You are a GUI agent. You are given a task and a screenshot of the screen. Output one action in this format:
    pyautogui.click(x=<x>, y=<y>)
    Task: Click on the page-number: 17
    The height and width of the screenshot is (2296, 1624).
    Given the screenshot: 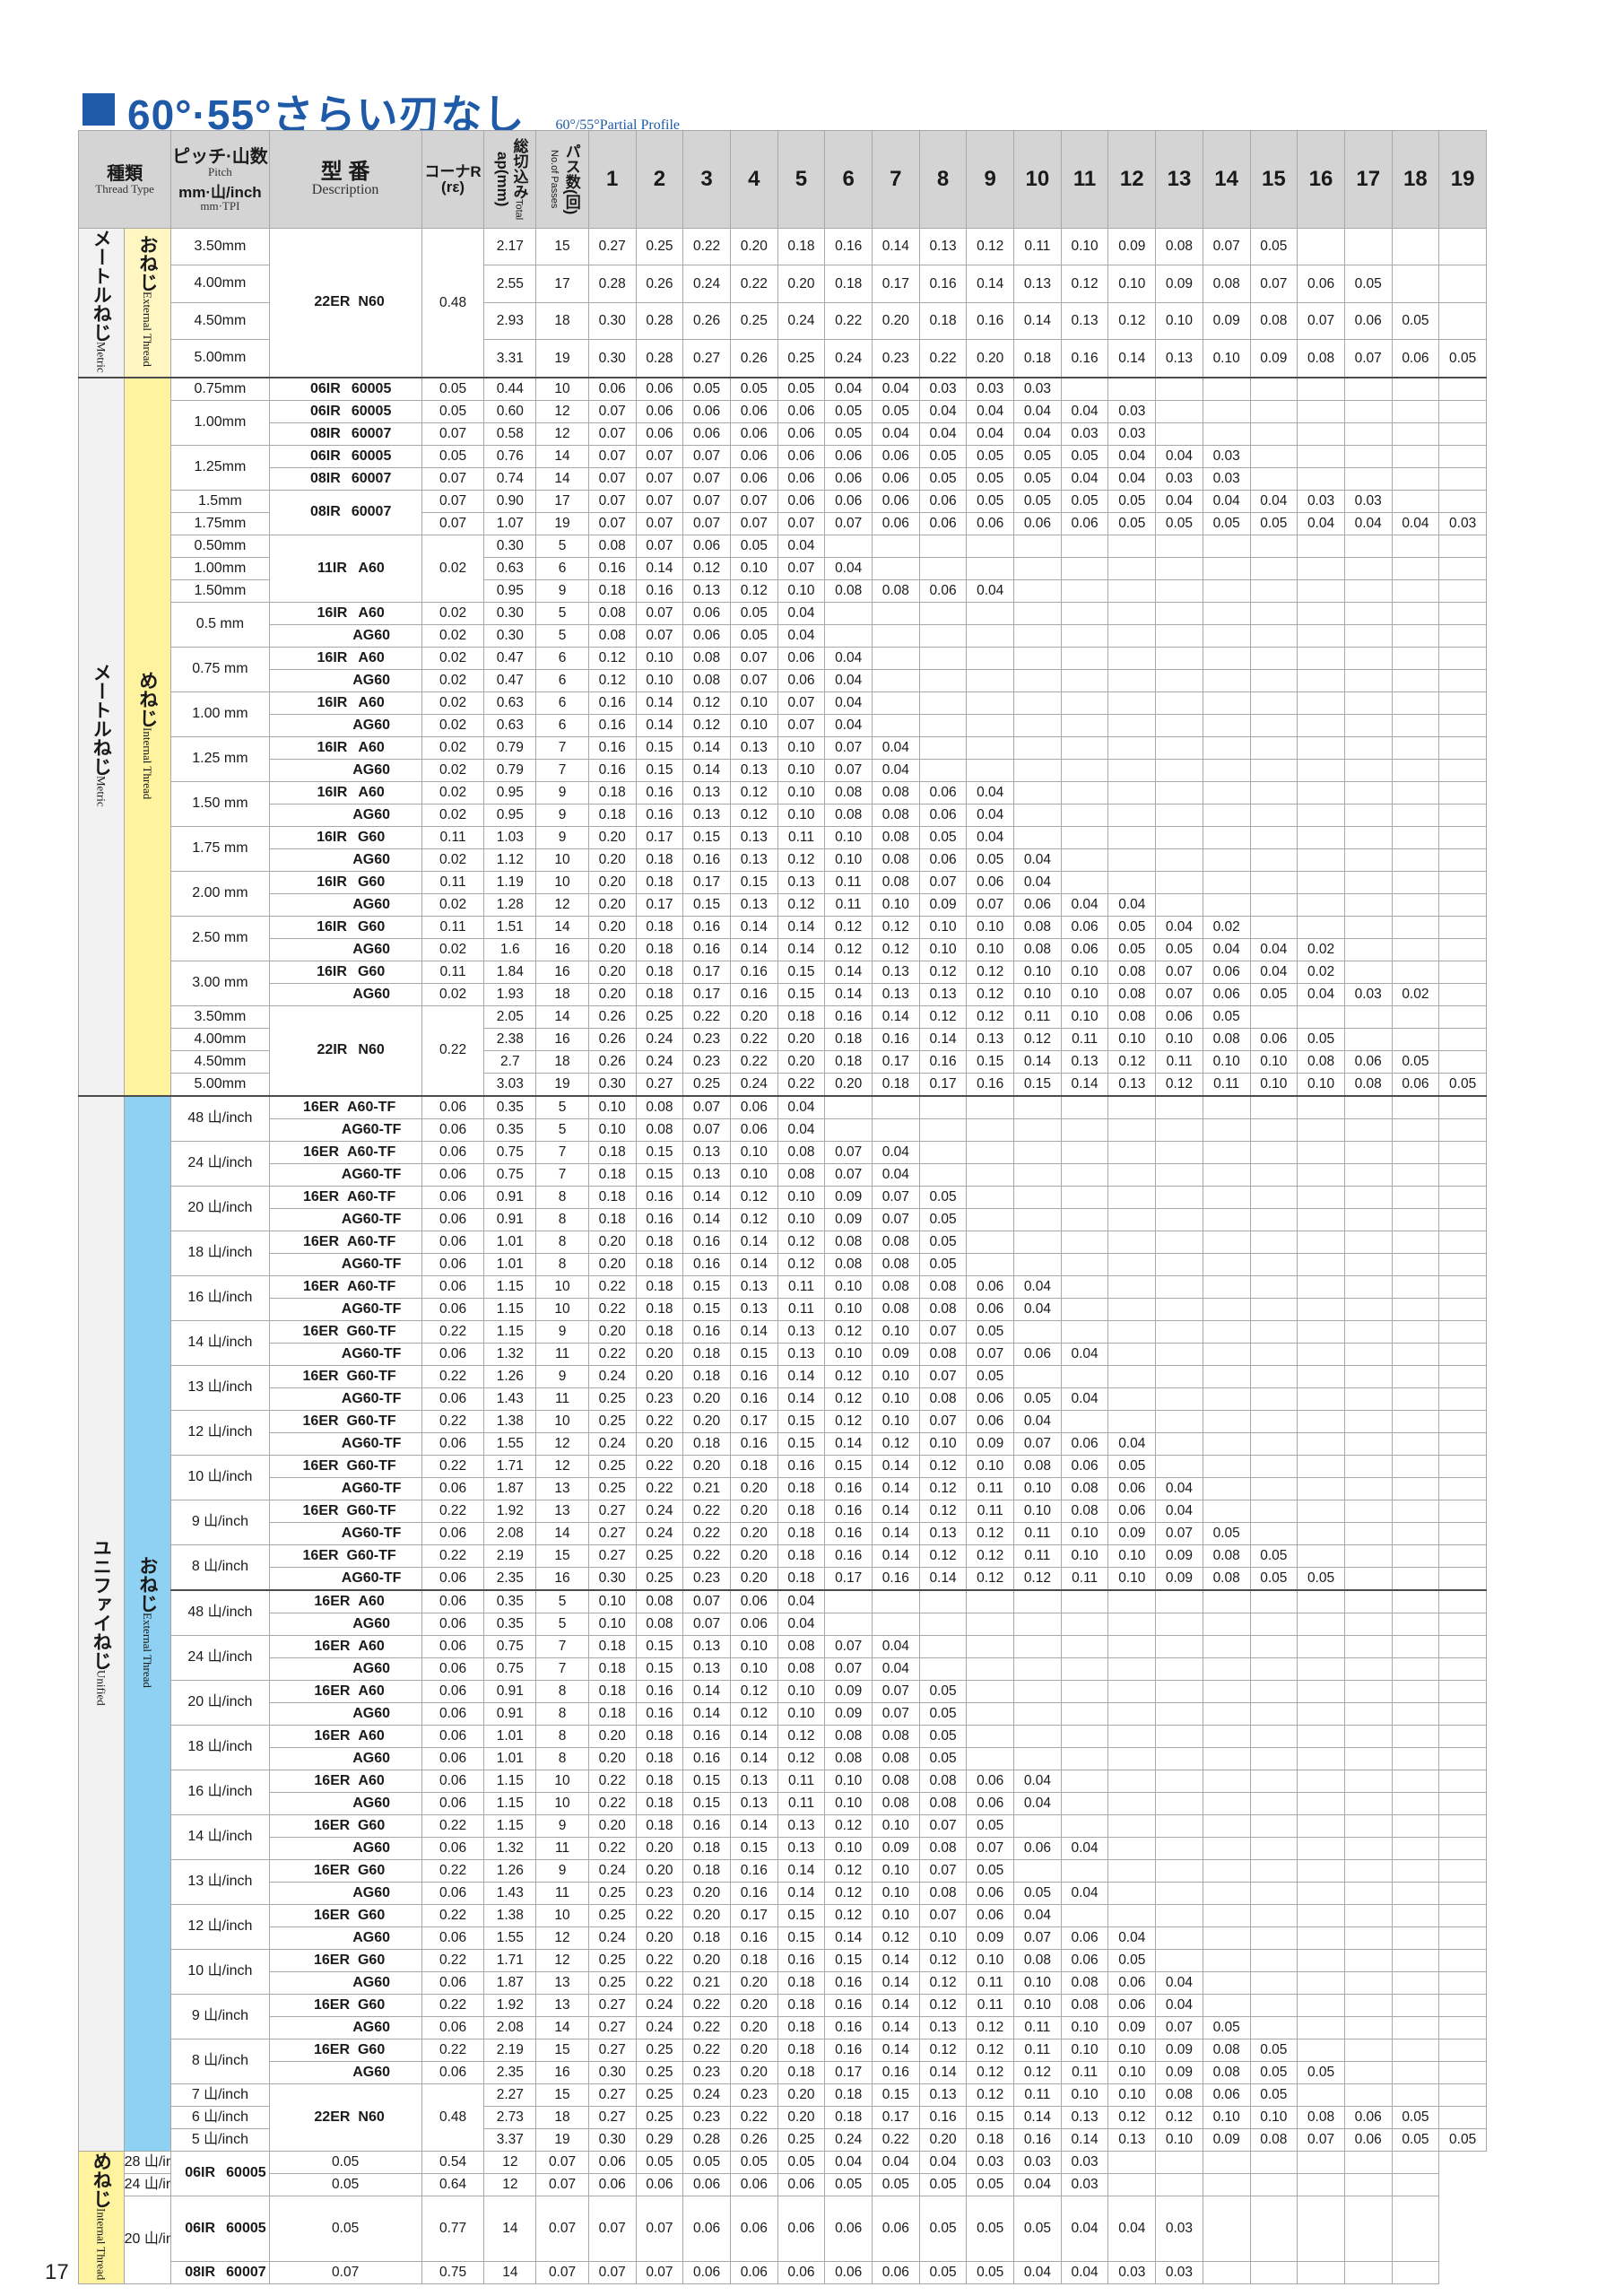 What is the action you would take?
    pyautogui.click(x=57, y=2272)
    